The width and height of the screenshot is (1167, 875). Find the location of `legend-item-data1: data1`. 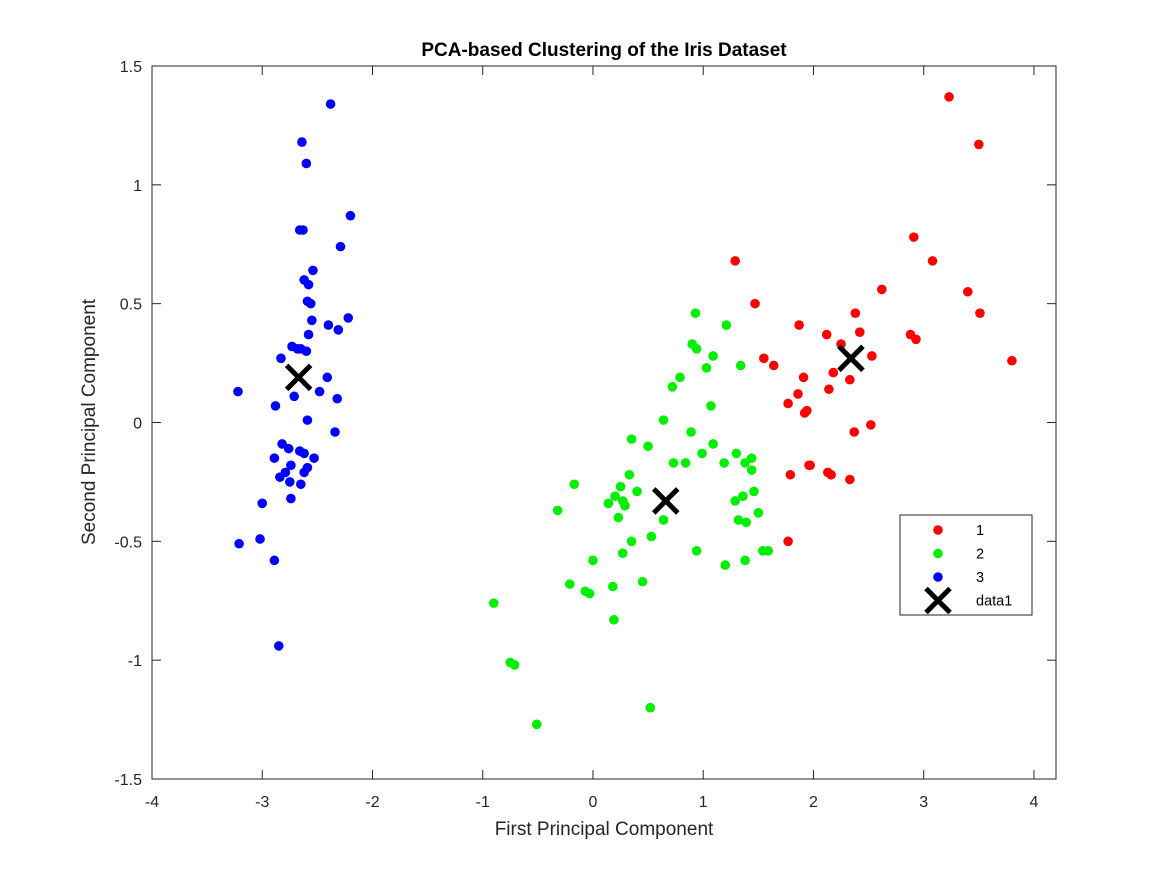

legend-item-data1: data1 is located at coordinates (968, 600).